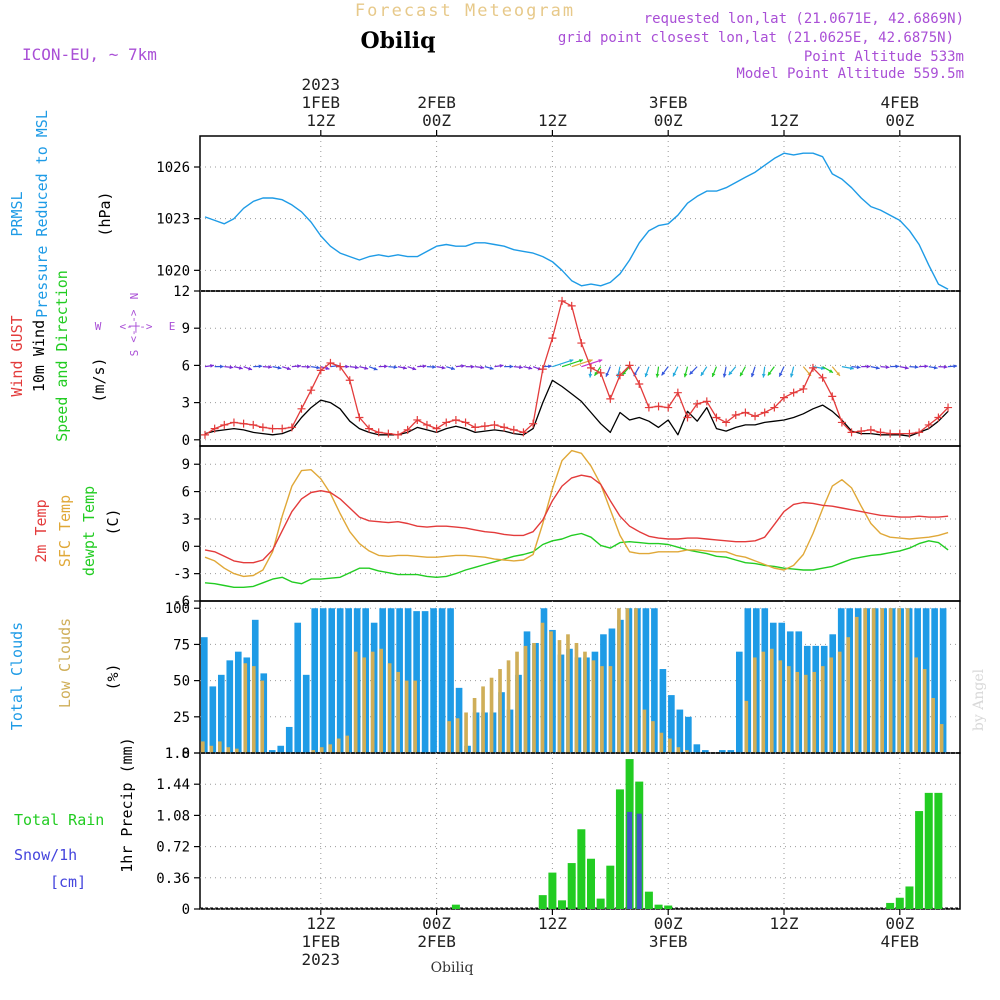  What do you see at coordinates (181, 645) in the screenshot?
I see `clouds-ytick-label: 75` at bounding box center [181, 645].